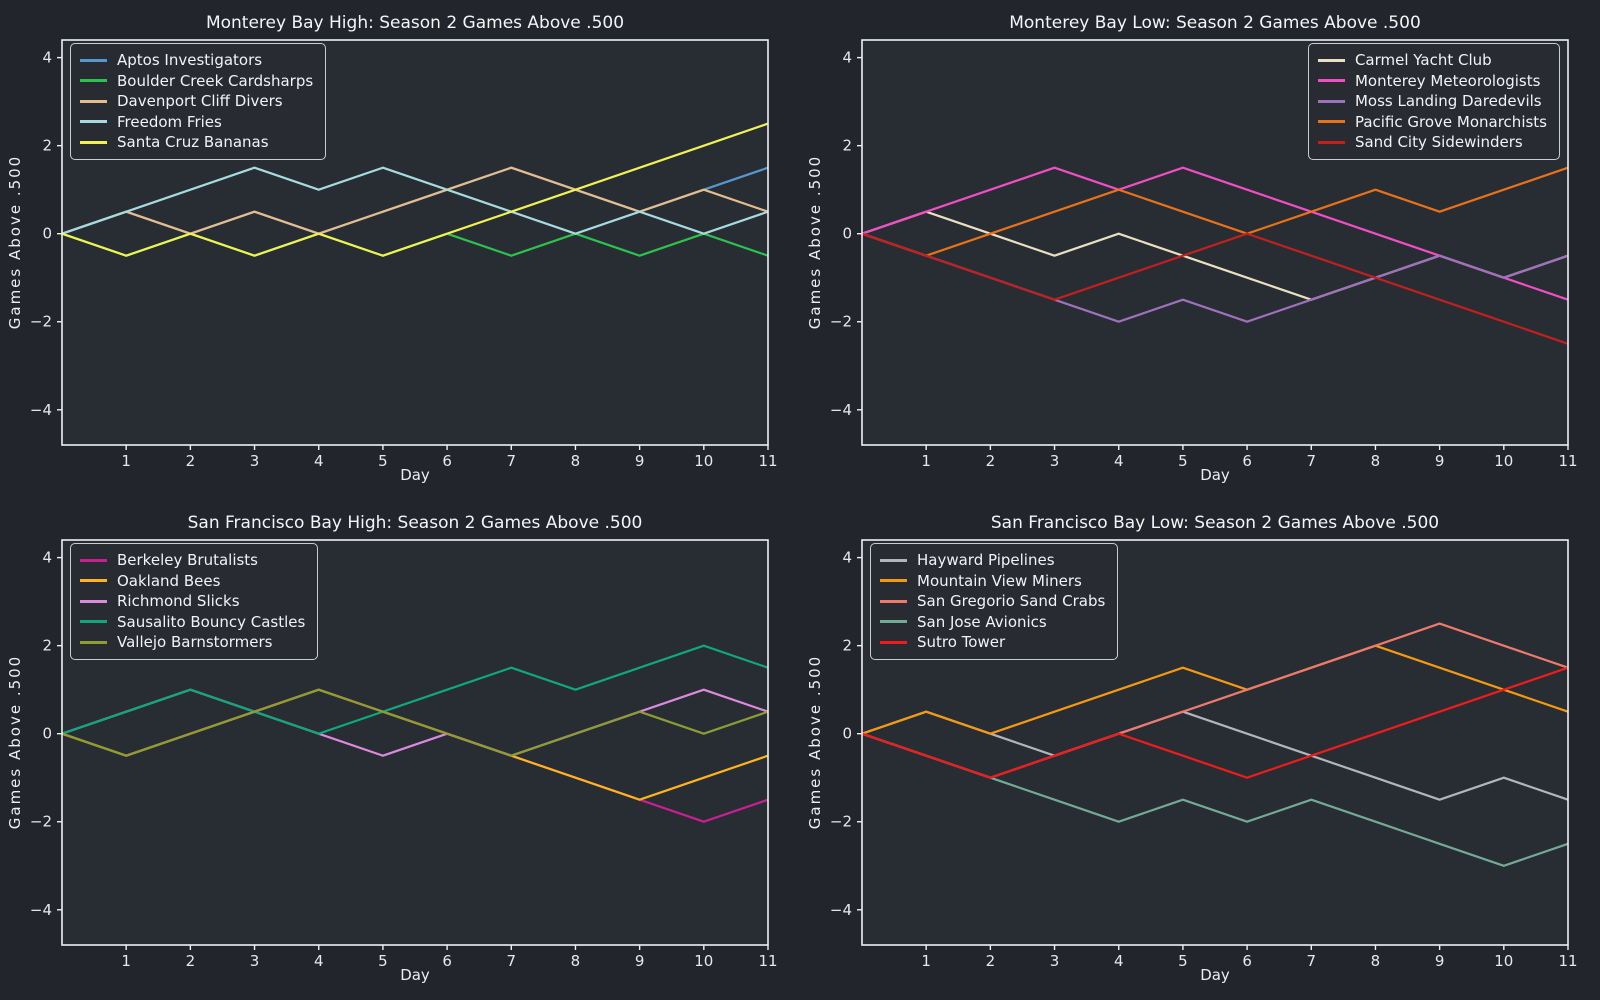  I want to click on legend-item: Sand City Sidewinders, so click(1432, 142).